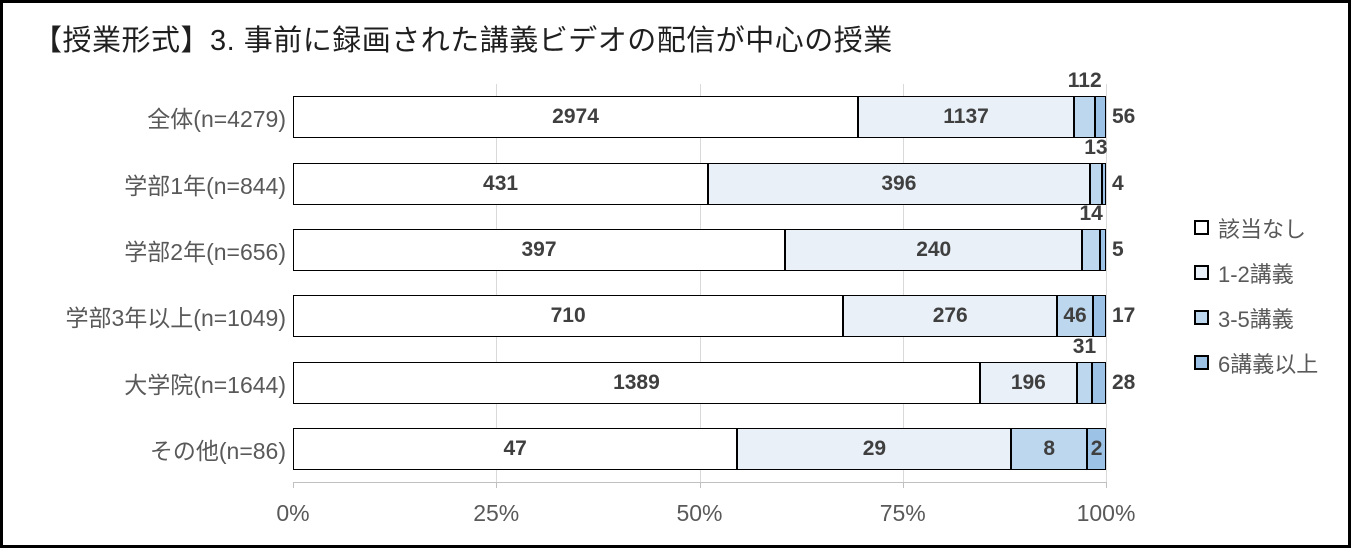  I want to click on x-axis-label: 0%, so click(293, 513).